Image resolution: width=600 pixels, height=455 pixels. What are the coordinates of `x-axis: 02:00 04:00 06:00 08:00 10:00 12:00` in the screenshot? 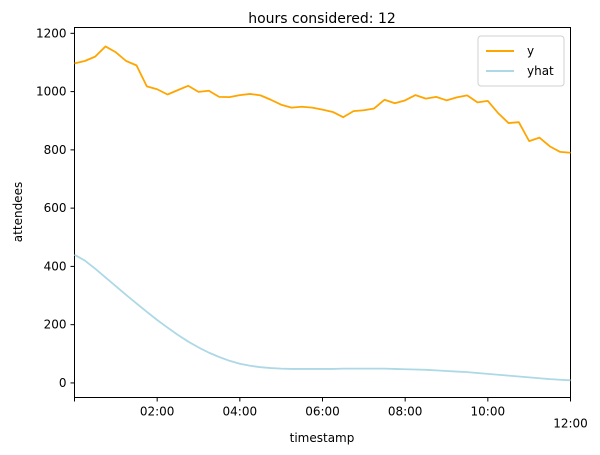 It's located at (331, 414).